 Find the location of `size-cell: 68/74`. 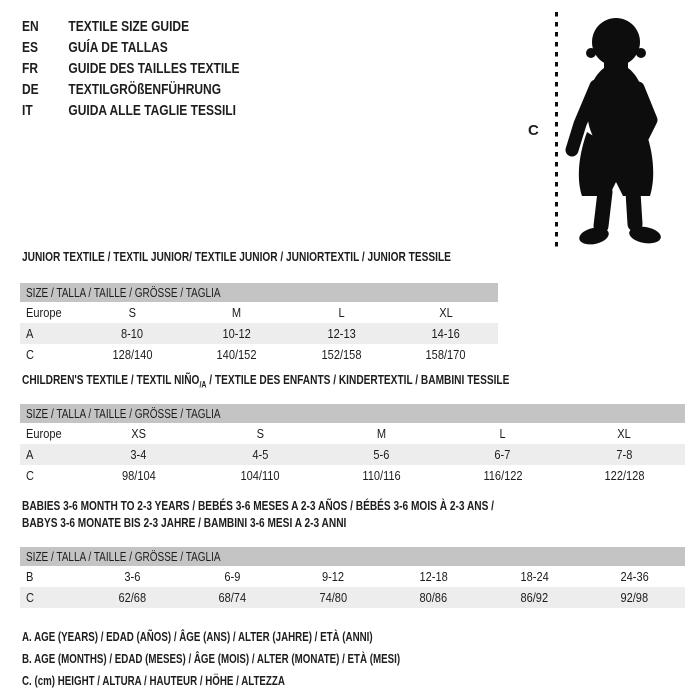

size-cell: 68/74 is located at coordinates (233, 597).